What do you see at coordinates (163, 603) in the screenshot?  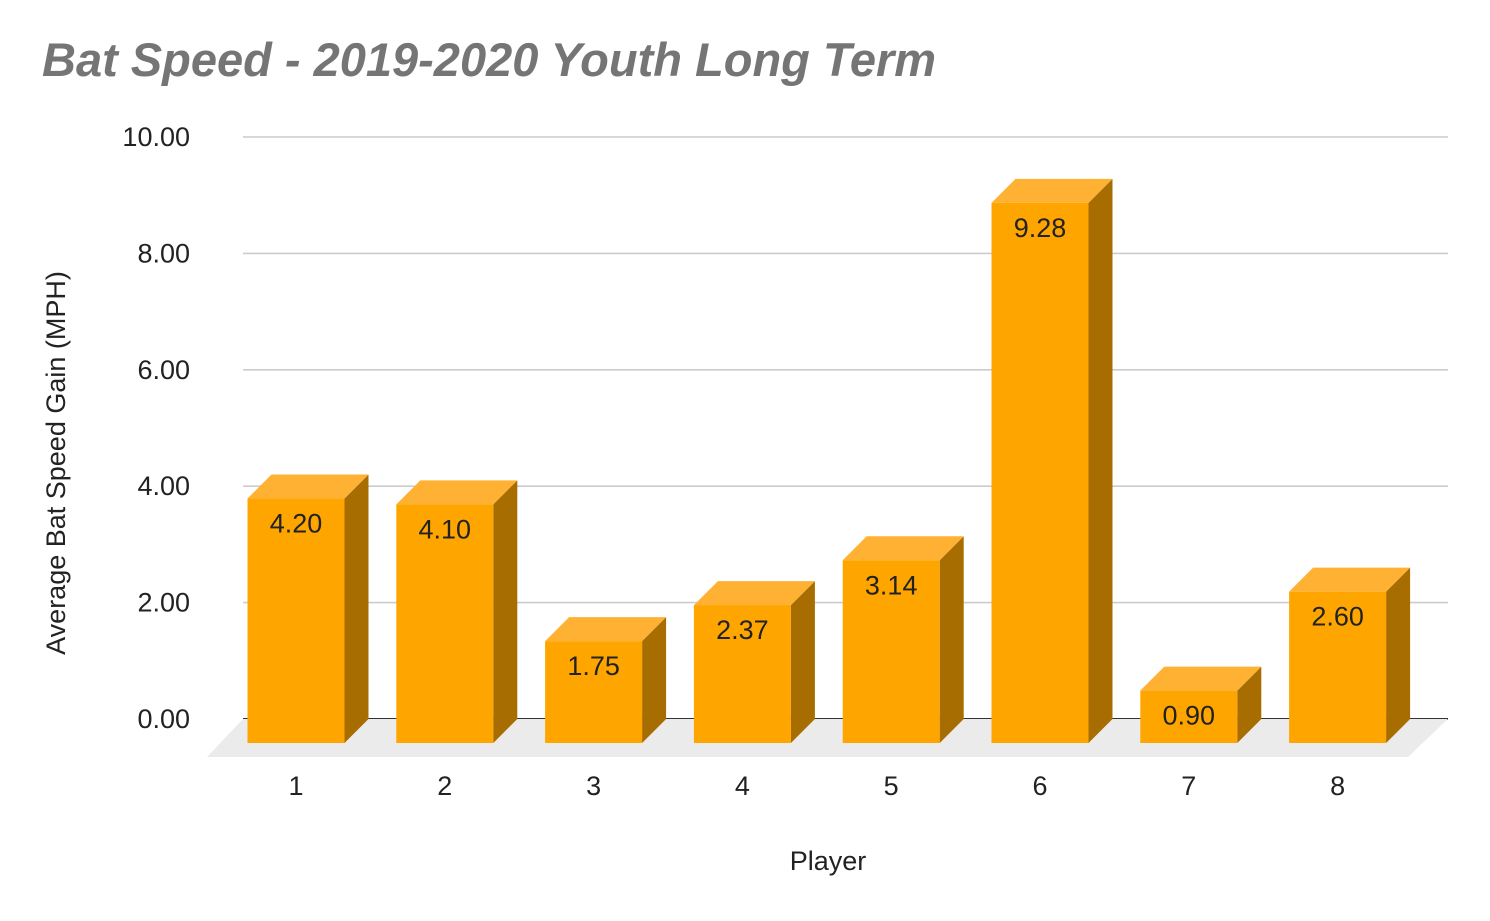 I see `y-tick-label: 2.00` at bounding box center [163, 603].